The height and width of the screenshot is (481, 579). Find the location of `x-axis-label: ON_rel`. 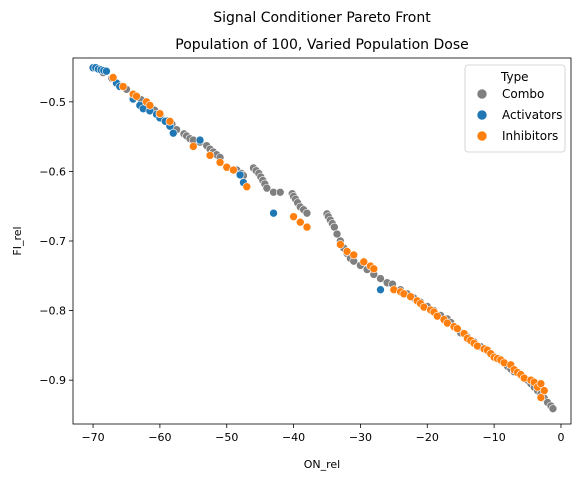

x-axis-label: ON_rel is located at coordinates (322, 464).